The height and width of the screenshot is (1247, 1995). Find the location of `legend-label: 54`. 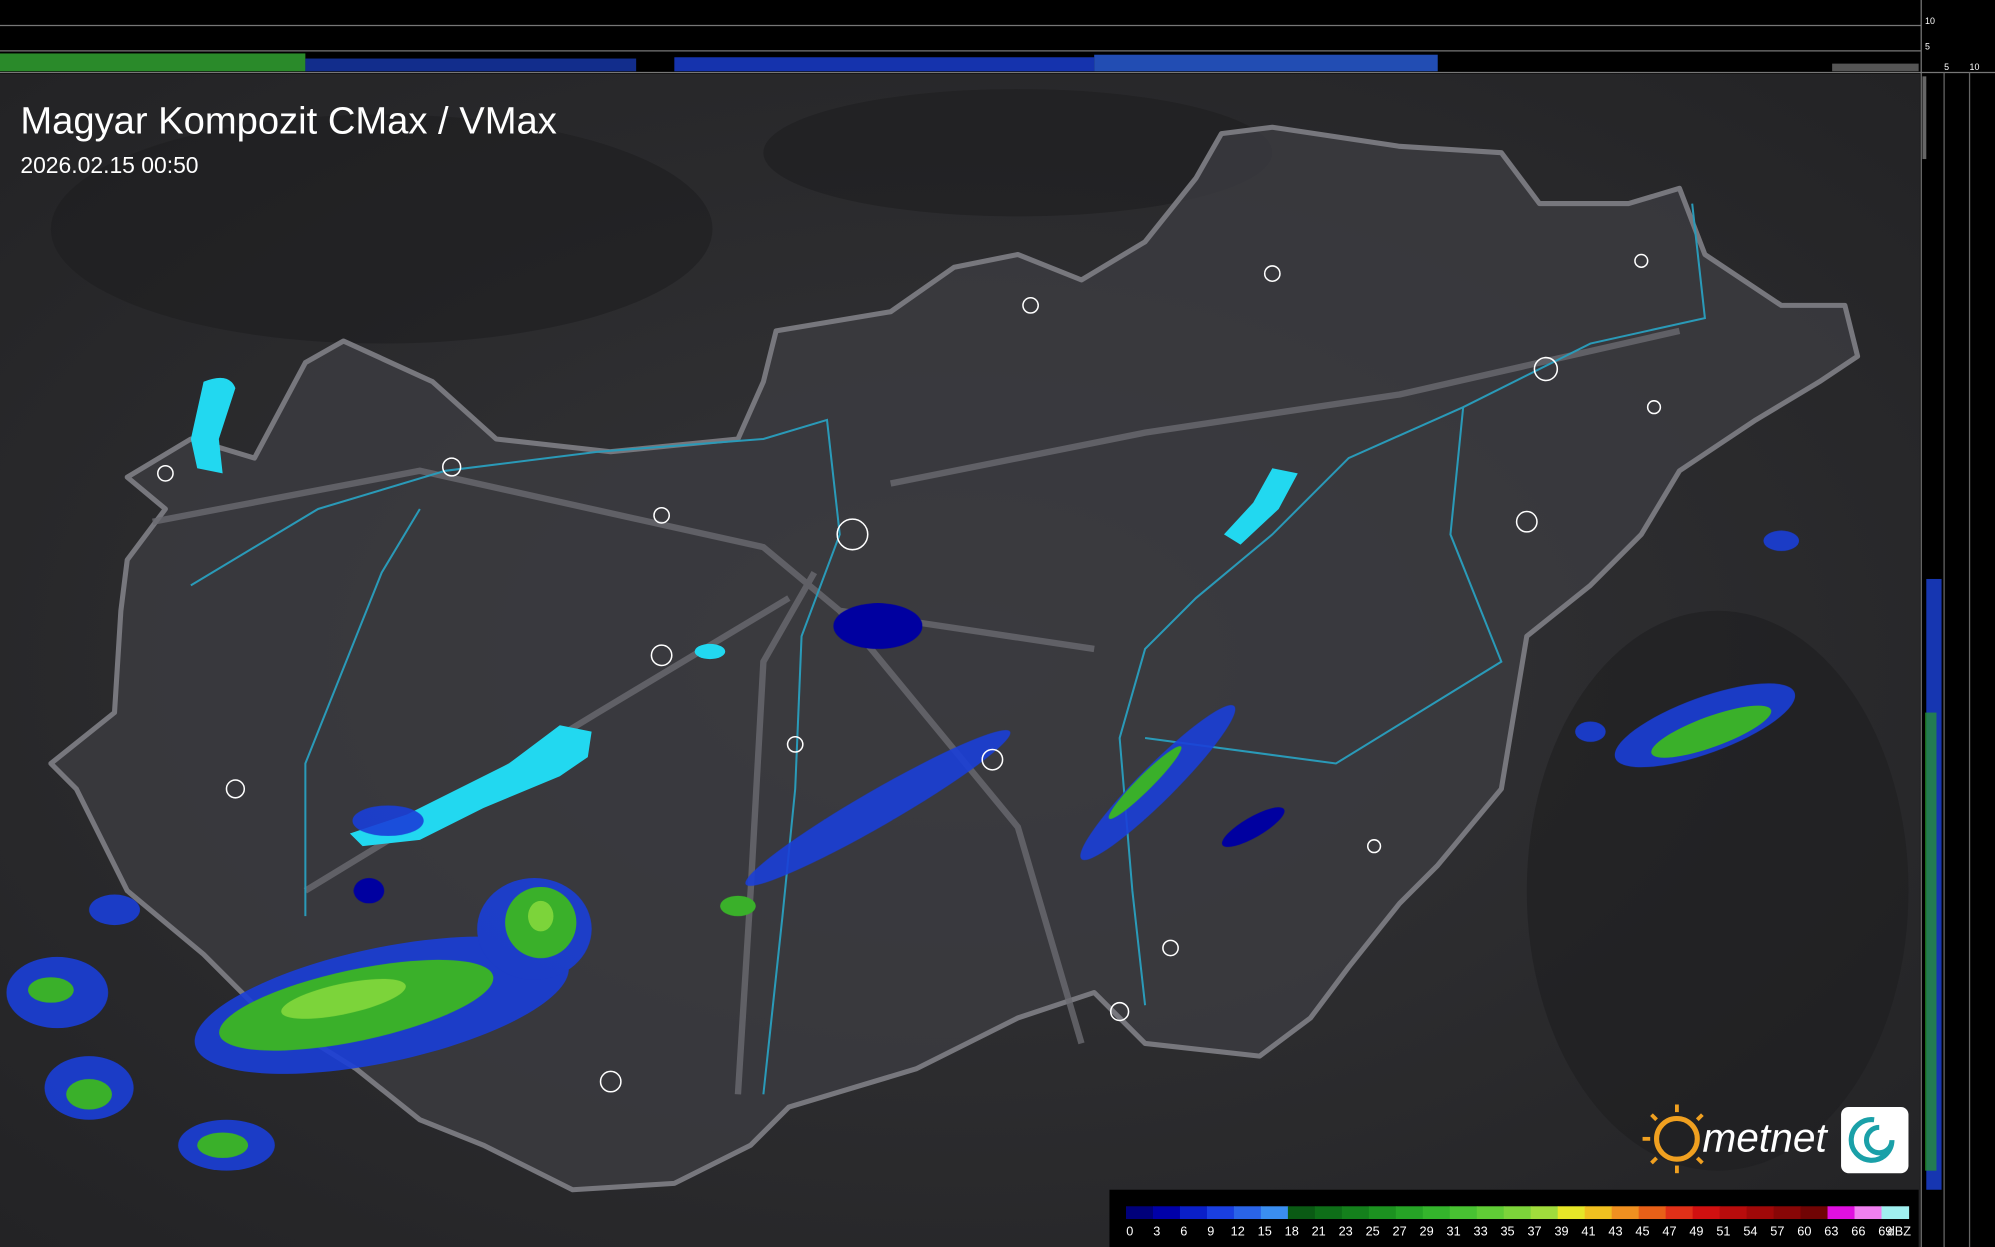

legend-label: 54 is located at coordinates (1750, 1231).